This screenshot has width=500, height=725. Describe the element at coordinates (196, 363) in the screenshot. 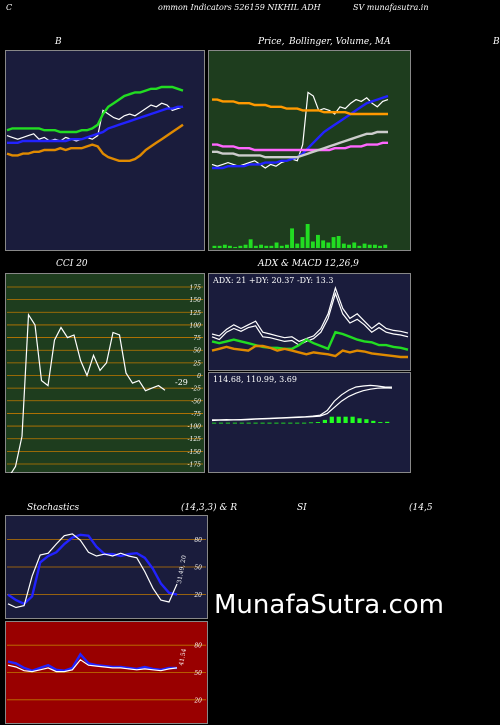

I see `cci-tick-label: 25` at that location.